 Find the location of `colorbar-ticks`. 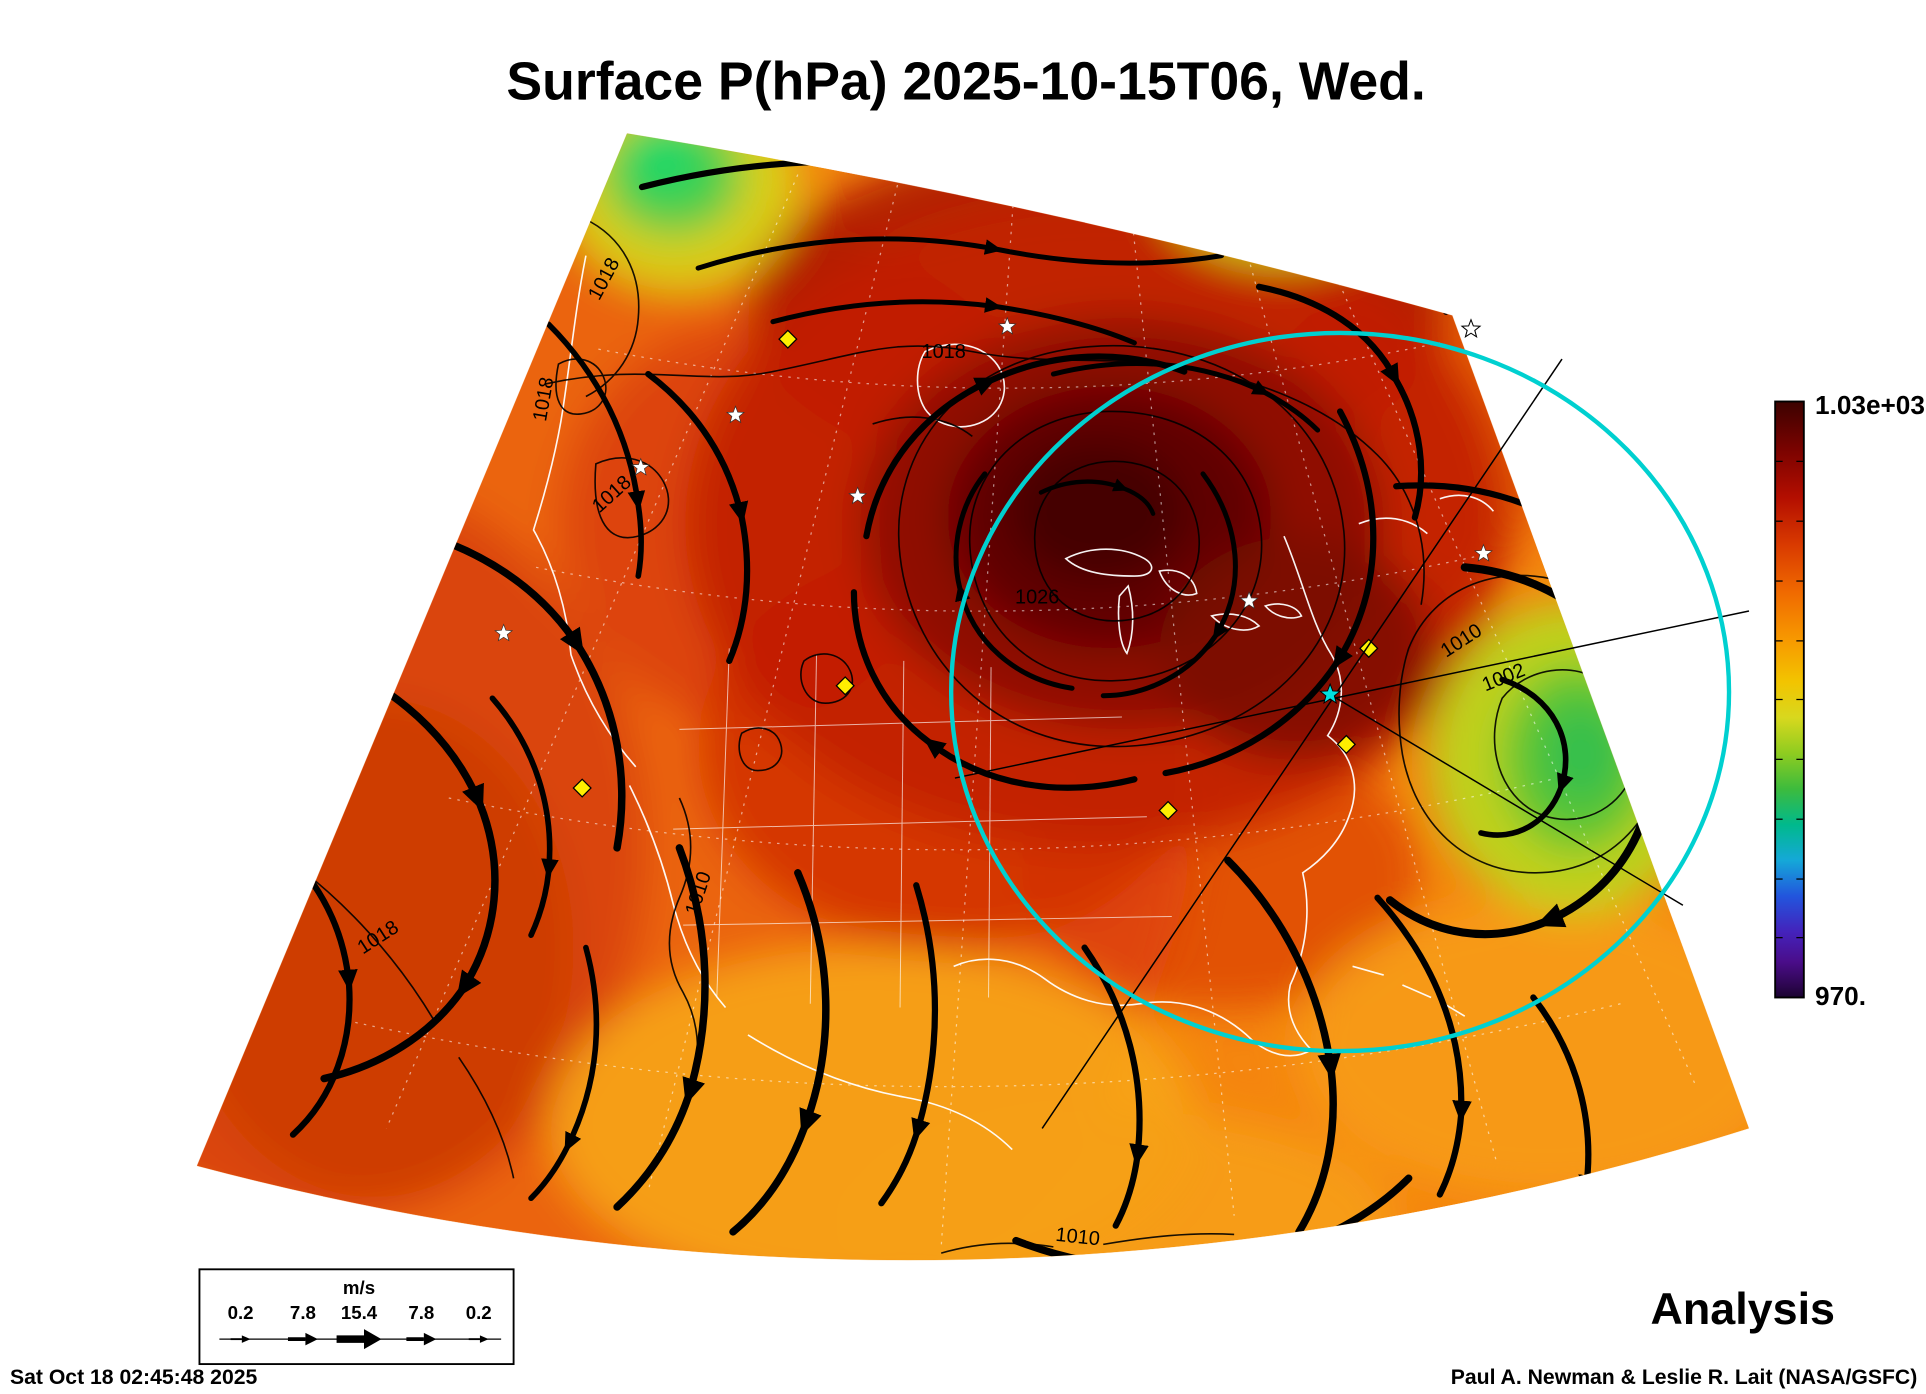

colorbar-ticks is located at coordinates (1789, 699).